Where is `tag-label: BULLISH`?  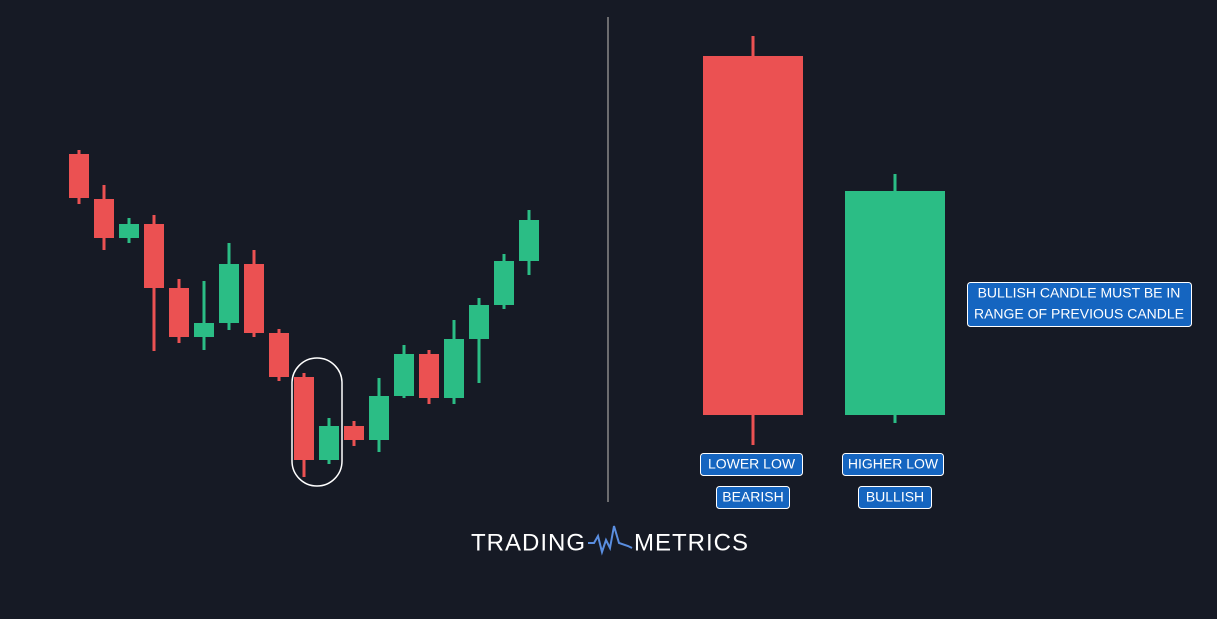
tag-label: BULLISH is located at coordinates (895, 497).